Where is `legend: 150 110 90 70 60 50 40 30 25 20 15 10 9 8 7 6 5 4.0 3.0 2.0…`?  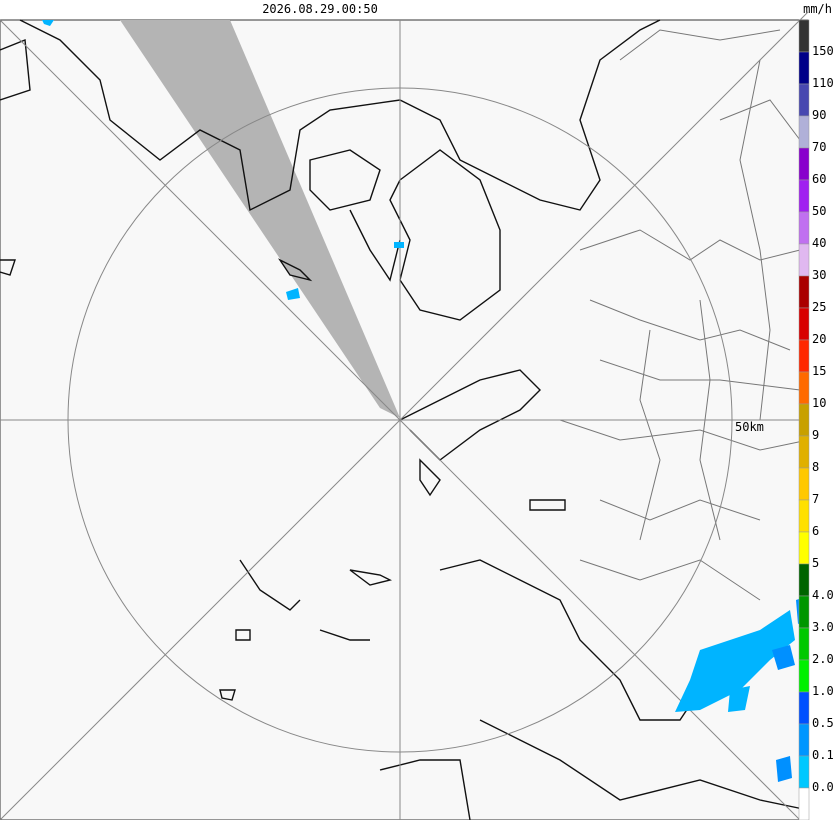 legend: 150 110 90 70 60 50 40 30 25 20 15 10 9 8 7 6 5 4.0 3.0 2.0… is located at coordinates (816, 420).